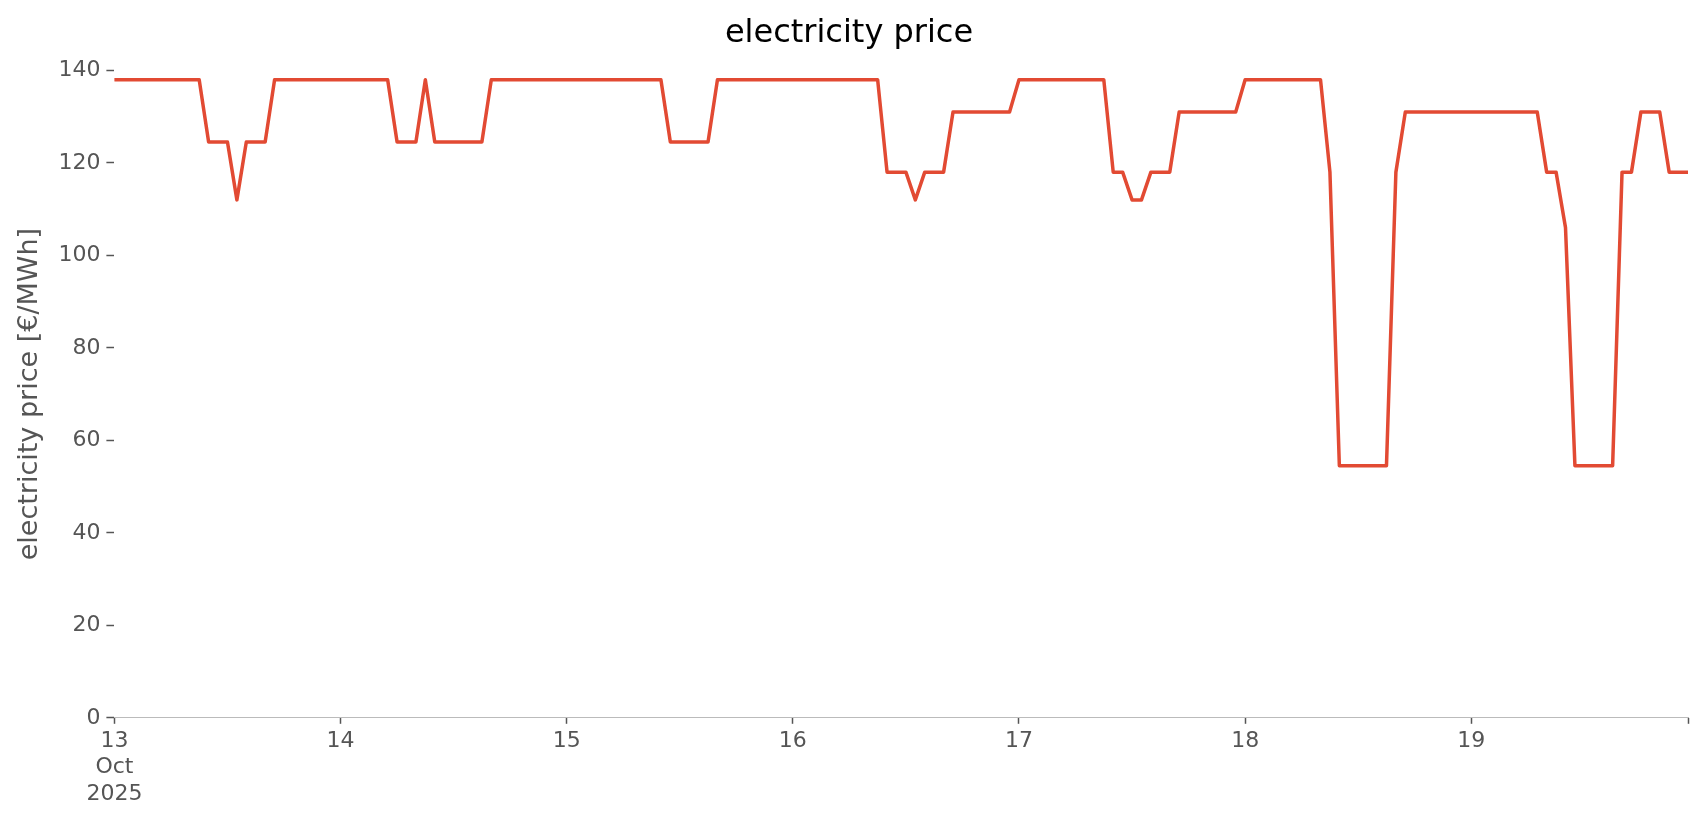 The height and width of the screenshot is (815, 1706). Describe the element at coordinates (1245, 739) in the screenshot. I see `x-tick-label: 18` at that location.